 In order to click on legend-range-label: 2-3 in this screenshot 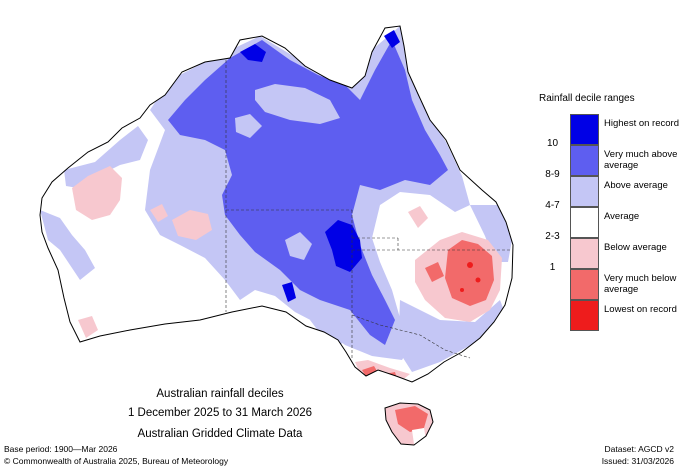, I will do `click(552, 236)`.